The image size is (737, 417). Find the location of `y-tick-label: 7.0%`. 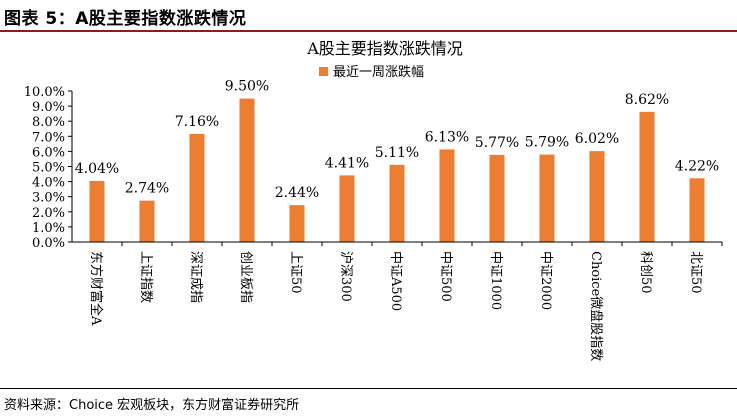

y-tick-label: 7.0% is located at coordinates (48, 137).